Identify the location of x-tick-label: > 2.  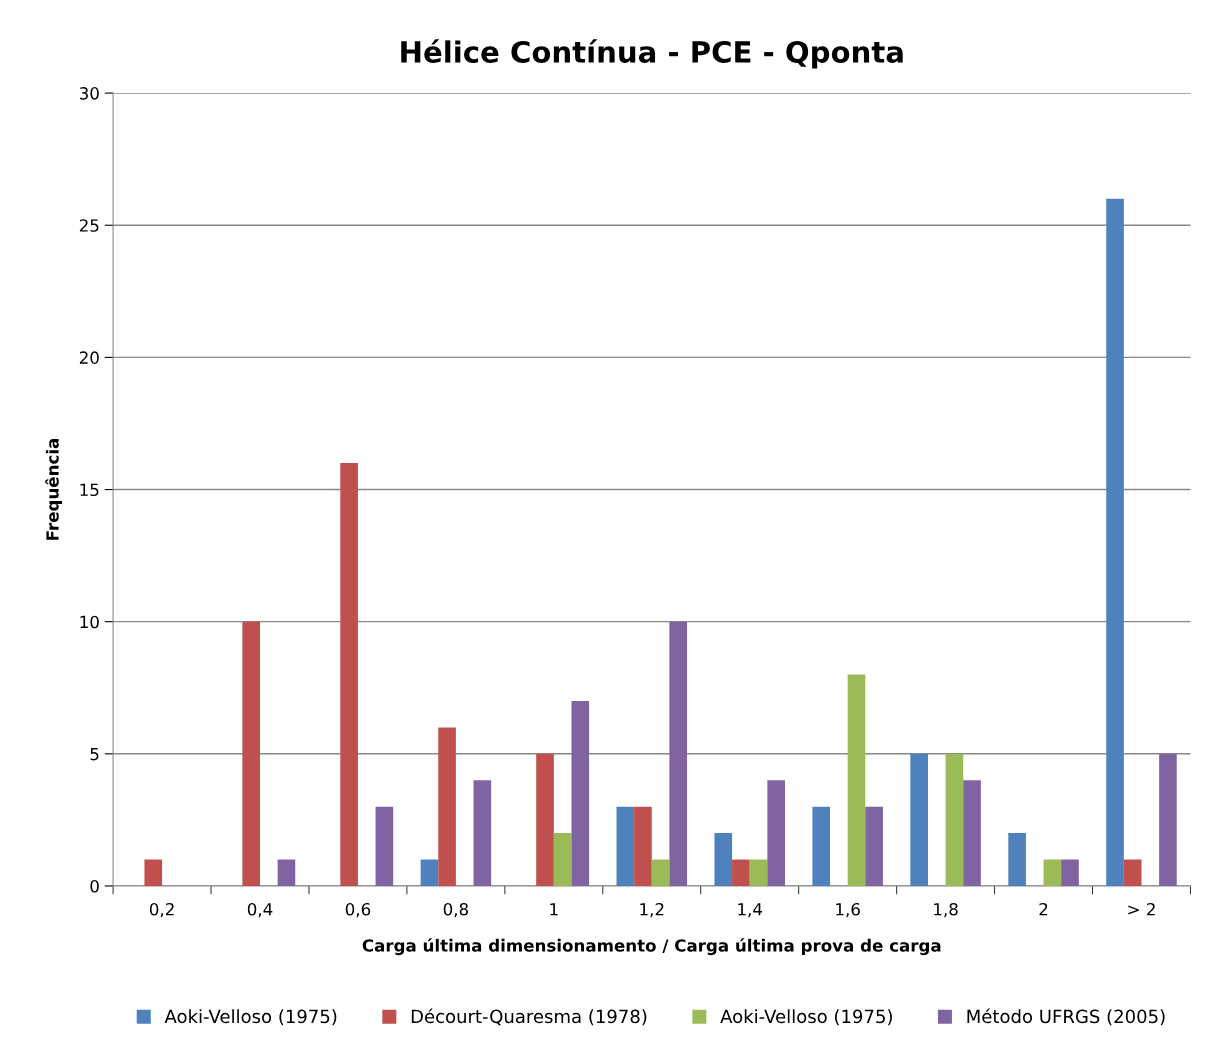
(1141, 909).